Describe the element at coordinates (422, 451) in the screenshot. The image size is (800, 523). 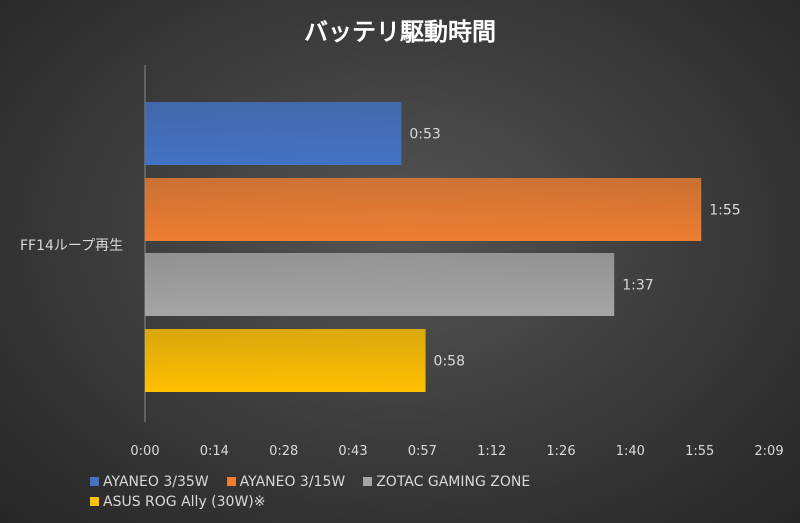
I see `x-tick-label: 0:57` at that location.